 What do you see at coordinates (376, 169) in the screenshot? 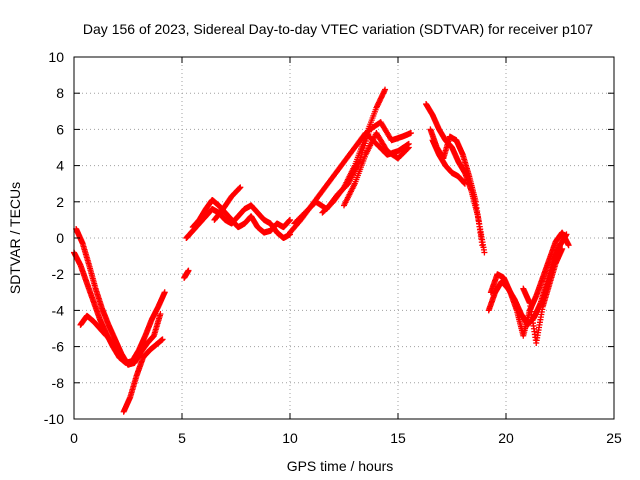
I see `series-trace-l` at bounding box center [376, 169].